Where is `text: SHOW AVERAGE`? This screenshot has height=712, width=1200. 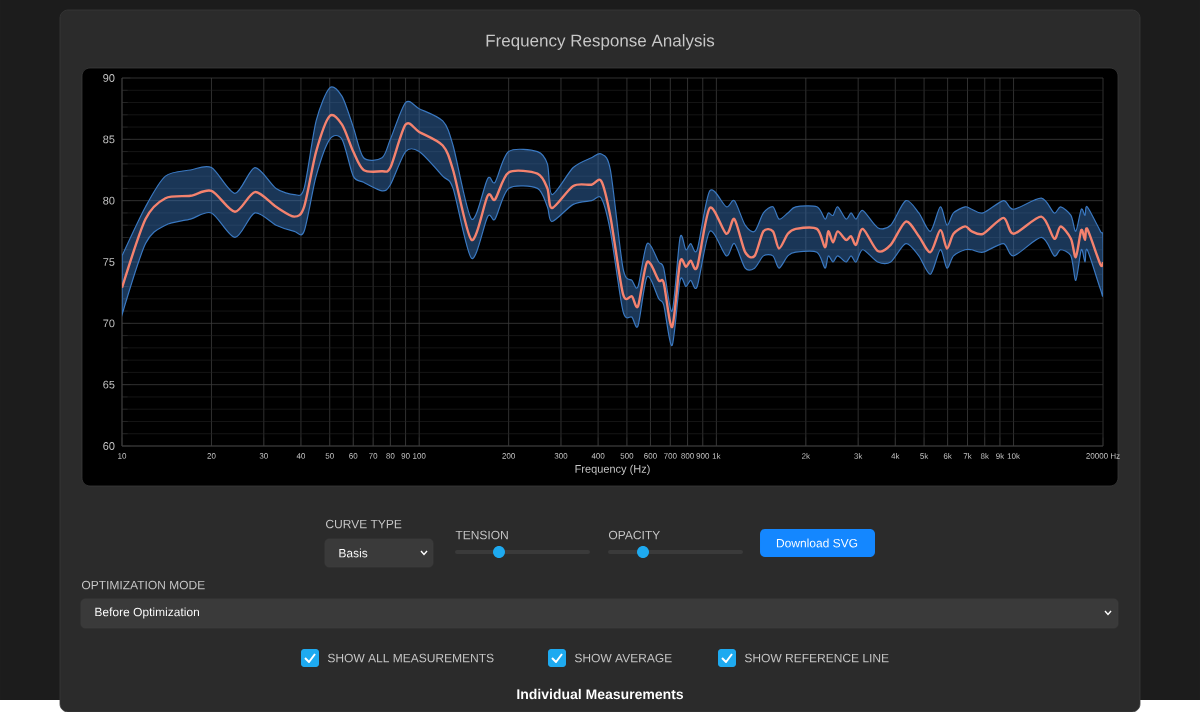 text: SHOW AVERAGE is located at coordinates (623, 658).